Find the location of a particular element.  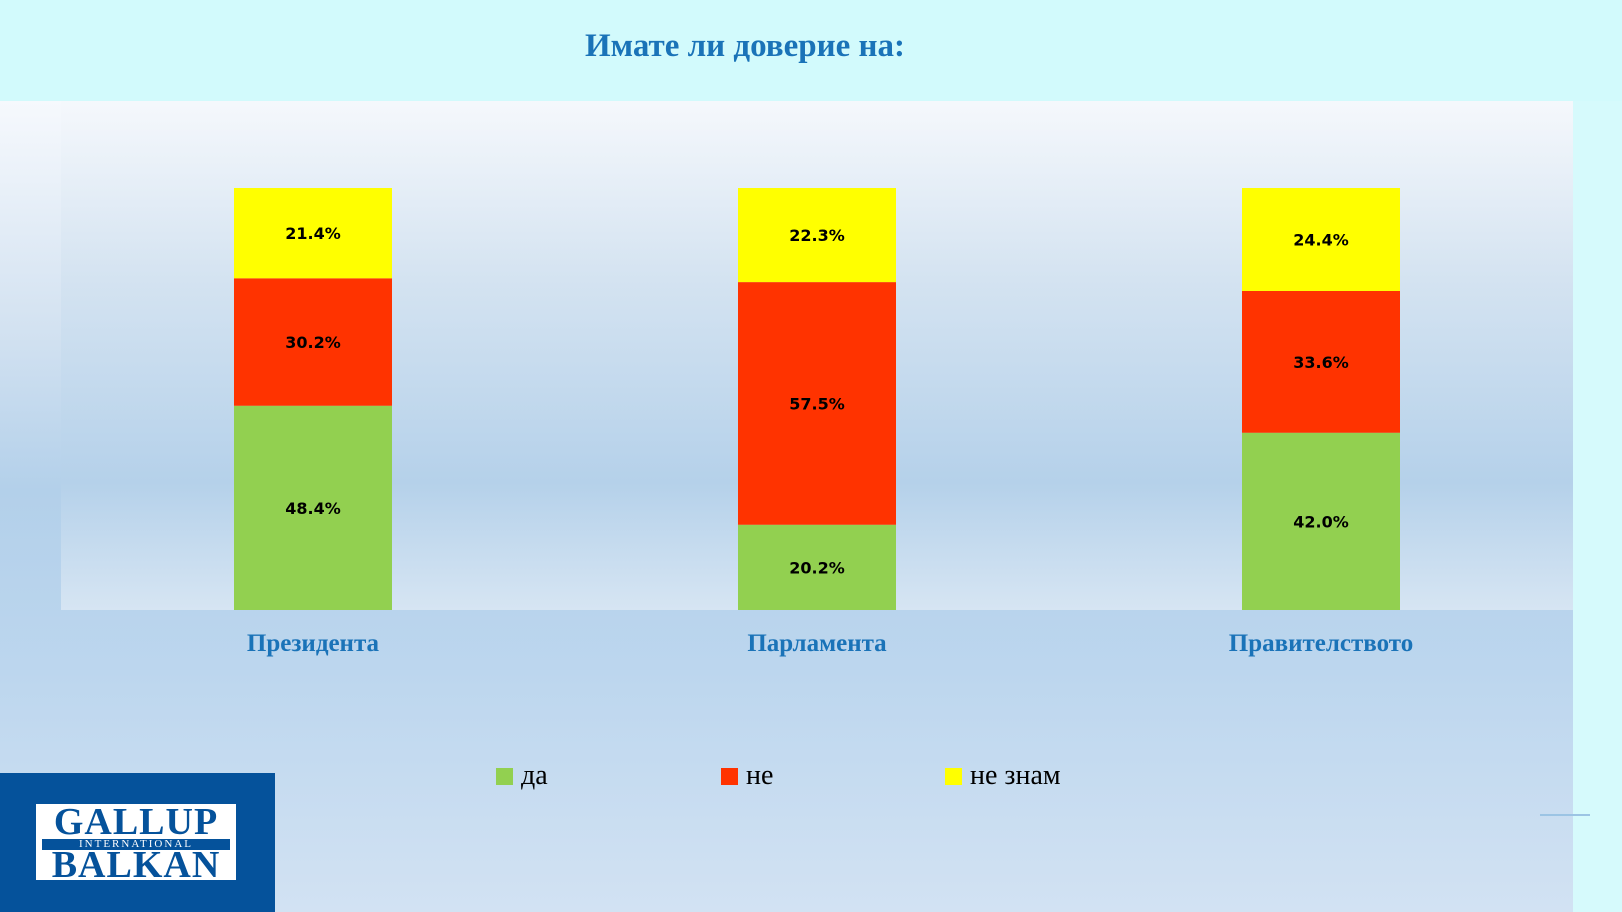

logo-inner: GALLUP INTERNATIONAL BALKAN is located at coordinates (136, 842).